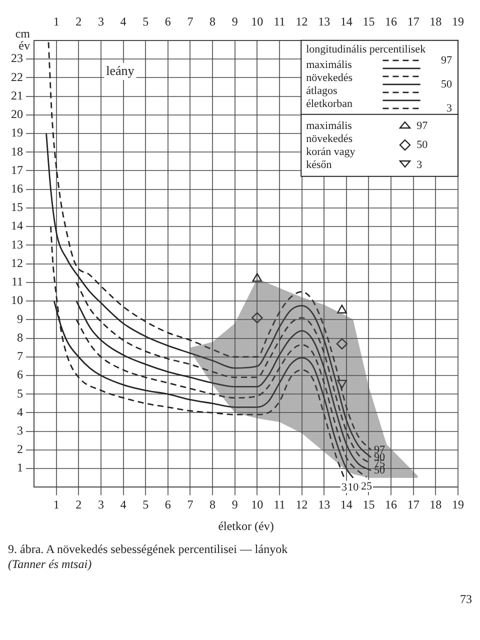 This screenshot has width=480, height=640. Describe the element at coordinates (123, 21) in the screenshot. I see `x2-tick-label: 4` at that location.